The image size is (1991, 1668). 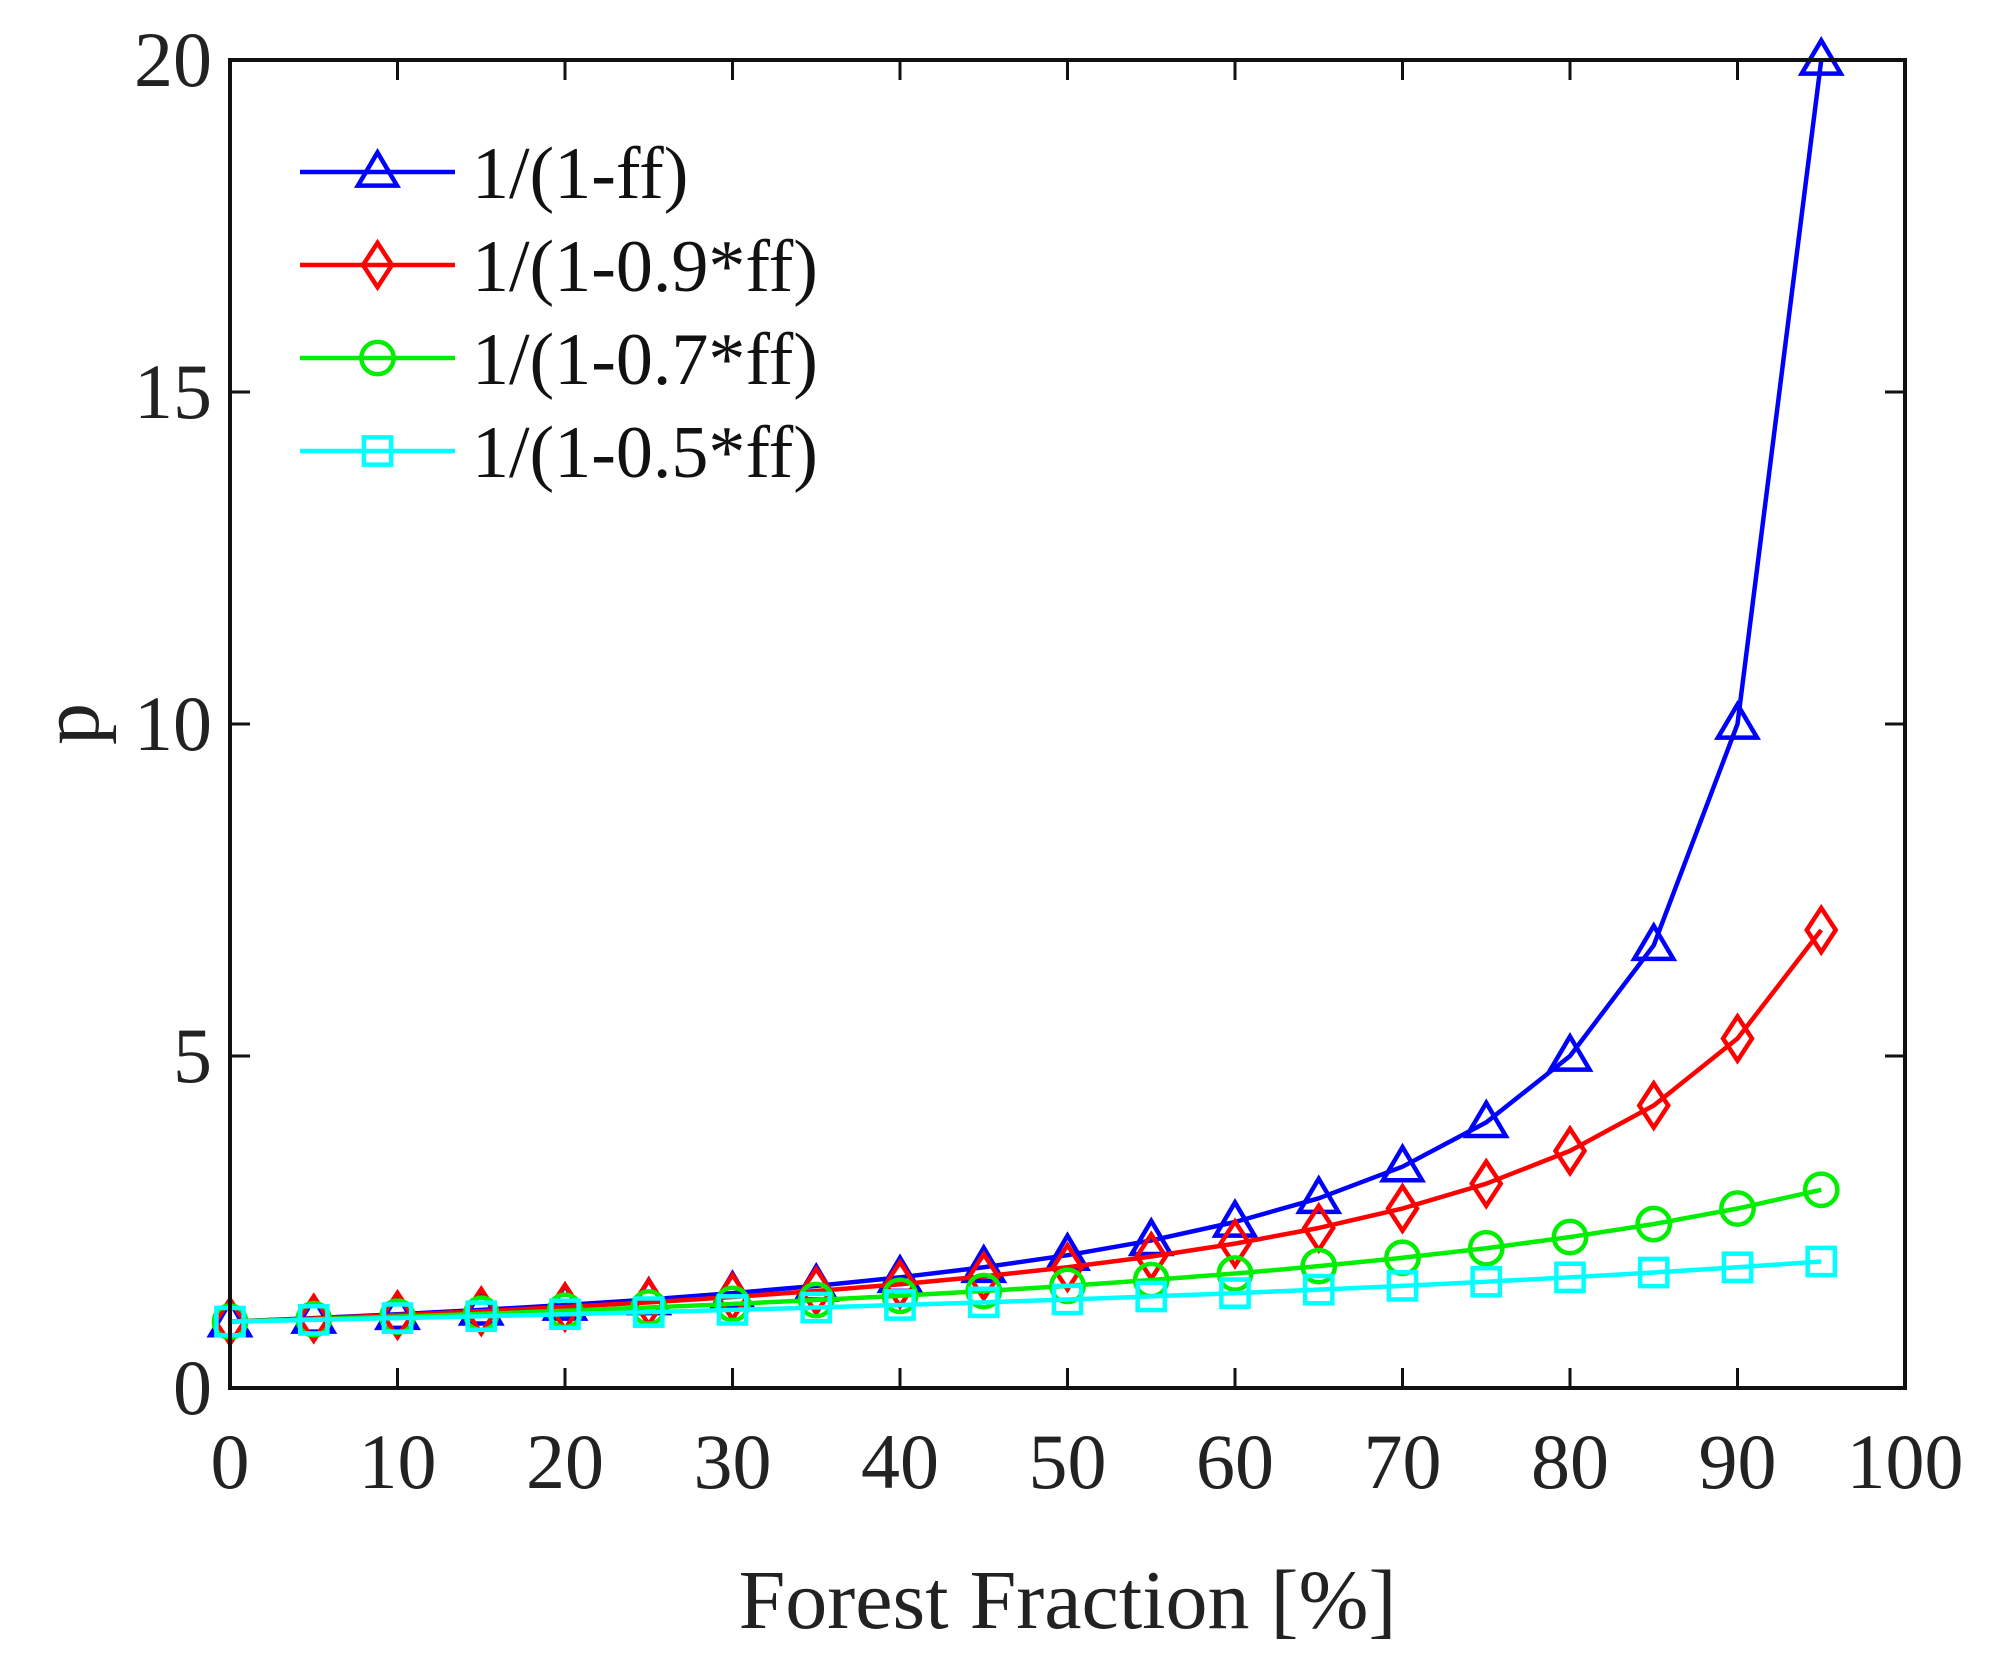 I want to click on y-tick-label: 15, so click(x=173, y=391).